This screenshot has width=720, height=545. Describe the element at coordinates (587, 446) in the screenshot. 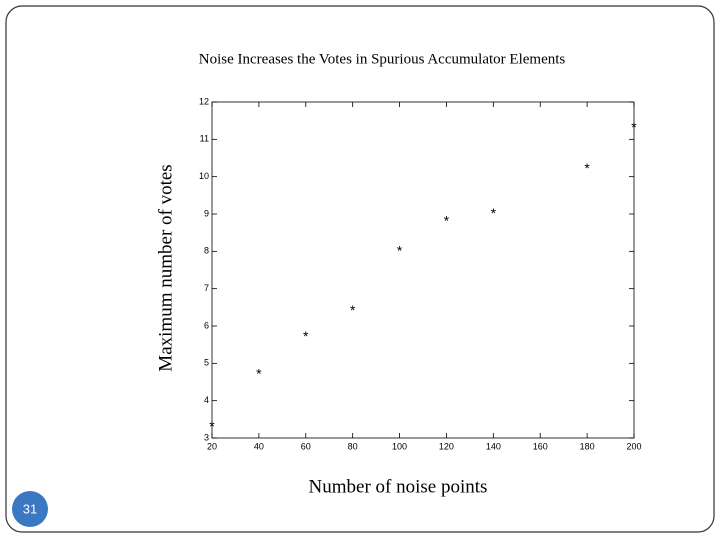

I see `x-tick-label: 180` at that location.